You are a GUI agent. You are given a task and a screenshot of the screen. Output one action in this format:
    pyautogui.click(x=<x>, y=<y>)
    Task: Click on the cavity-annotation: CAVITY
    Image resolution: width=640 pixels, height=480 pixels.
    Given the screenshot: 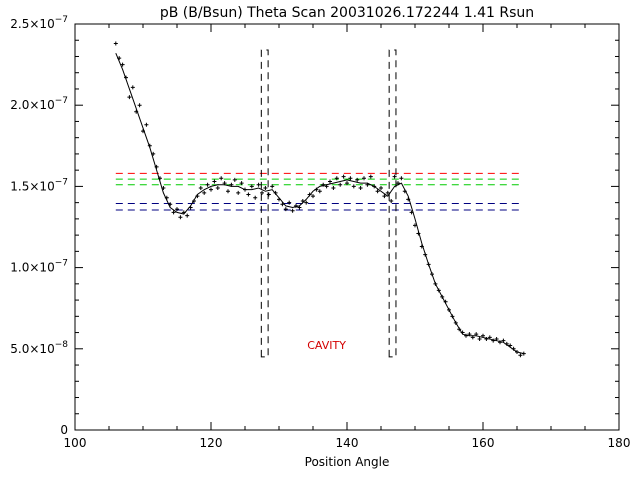 What is the action you would take?
    pyautogui.click(x=326, y=345)
    